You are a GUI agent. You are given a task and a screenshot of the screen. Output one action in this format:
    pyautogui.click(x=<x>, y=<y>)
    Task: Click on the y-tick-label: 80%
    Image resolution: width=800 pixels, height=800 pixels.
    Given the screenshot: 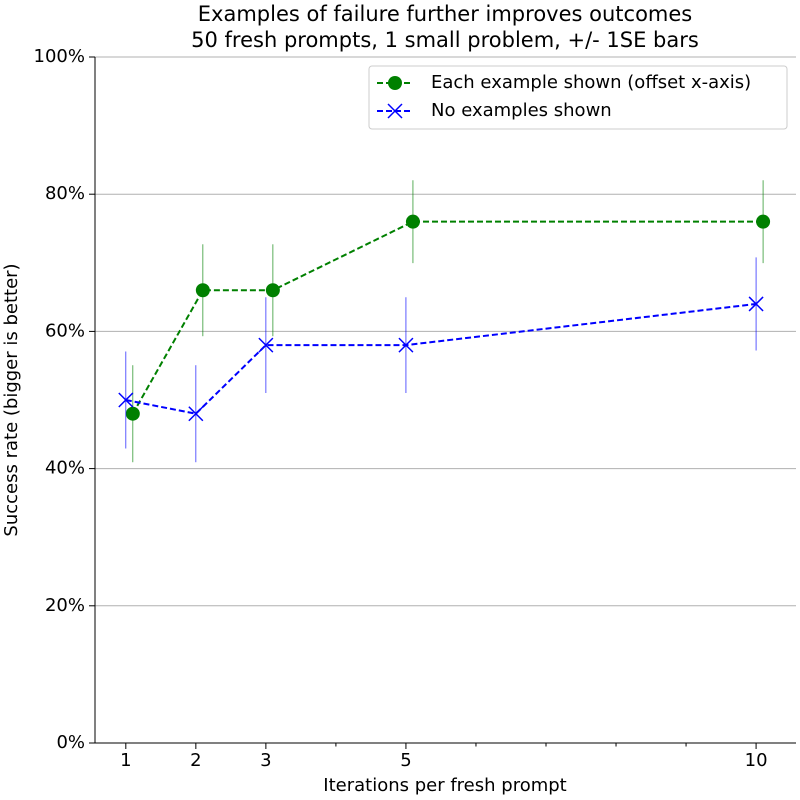 What is the action you would take?
    pyautogui.click(x=65, y=193)
    